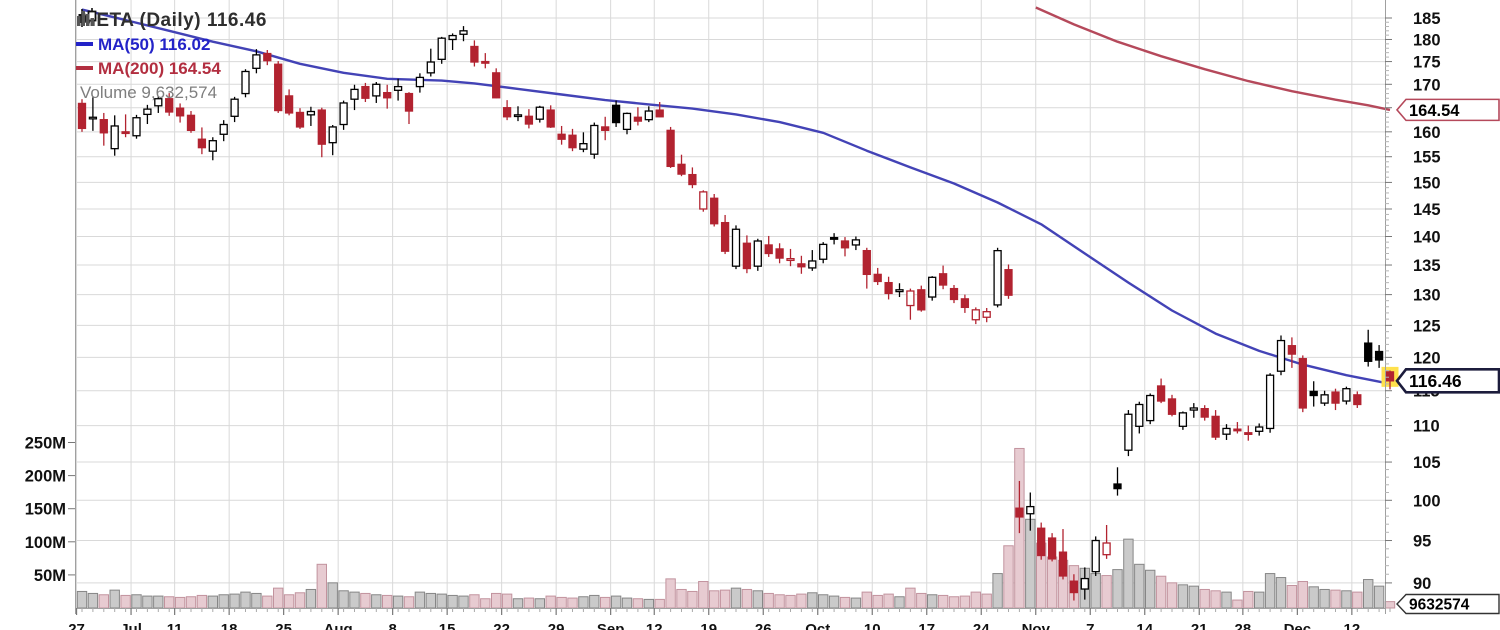 The image size is (1500, 630). Describe the element at coordinates (1213, 59) in the screenshot. I see `ma200-line` at that location.